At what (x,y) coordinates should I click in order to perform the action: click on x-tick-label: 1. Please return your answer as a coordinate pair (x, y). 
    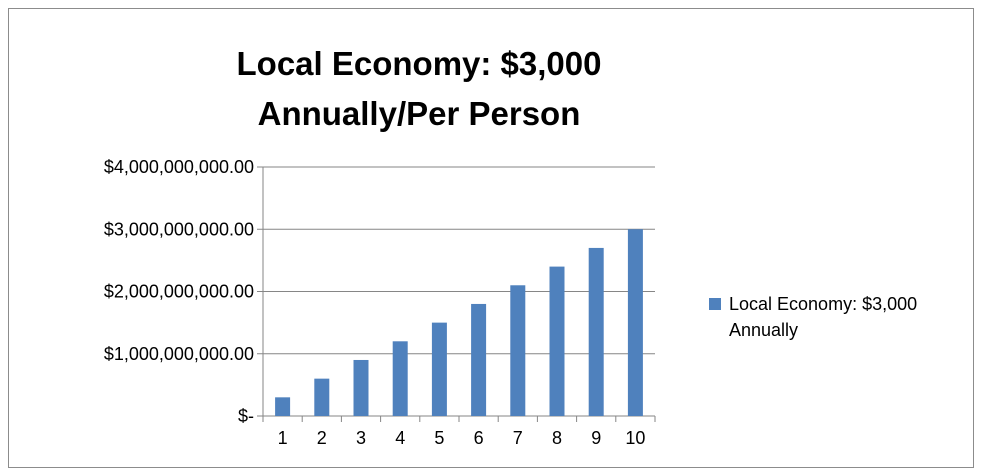
    Looking at the image, I should click on (283, 438).